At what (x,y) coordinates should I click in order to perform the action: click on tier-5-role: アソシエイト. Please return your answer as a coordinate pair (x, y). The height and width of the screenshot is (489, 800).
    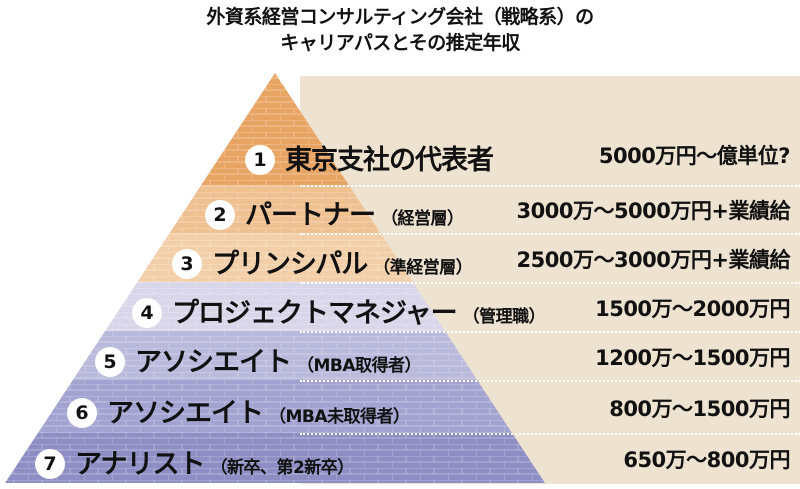
    Looking at the image, I should click on (213, 362).